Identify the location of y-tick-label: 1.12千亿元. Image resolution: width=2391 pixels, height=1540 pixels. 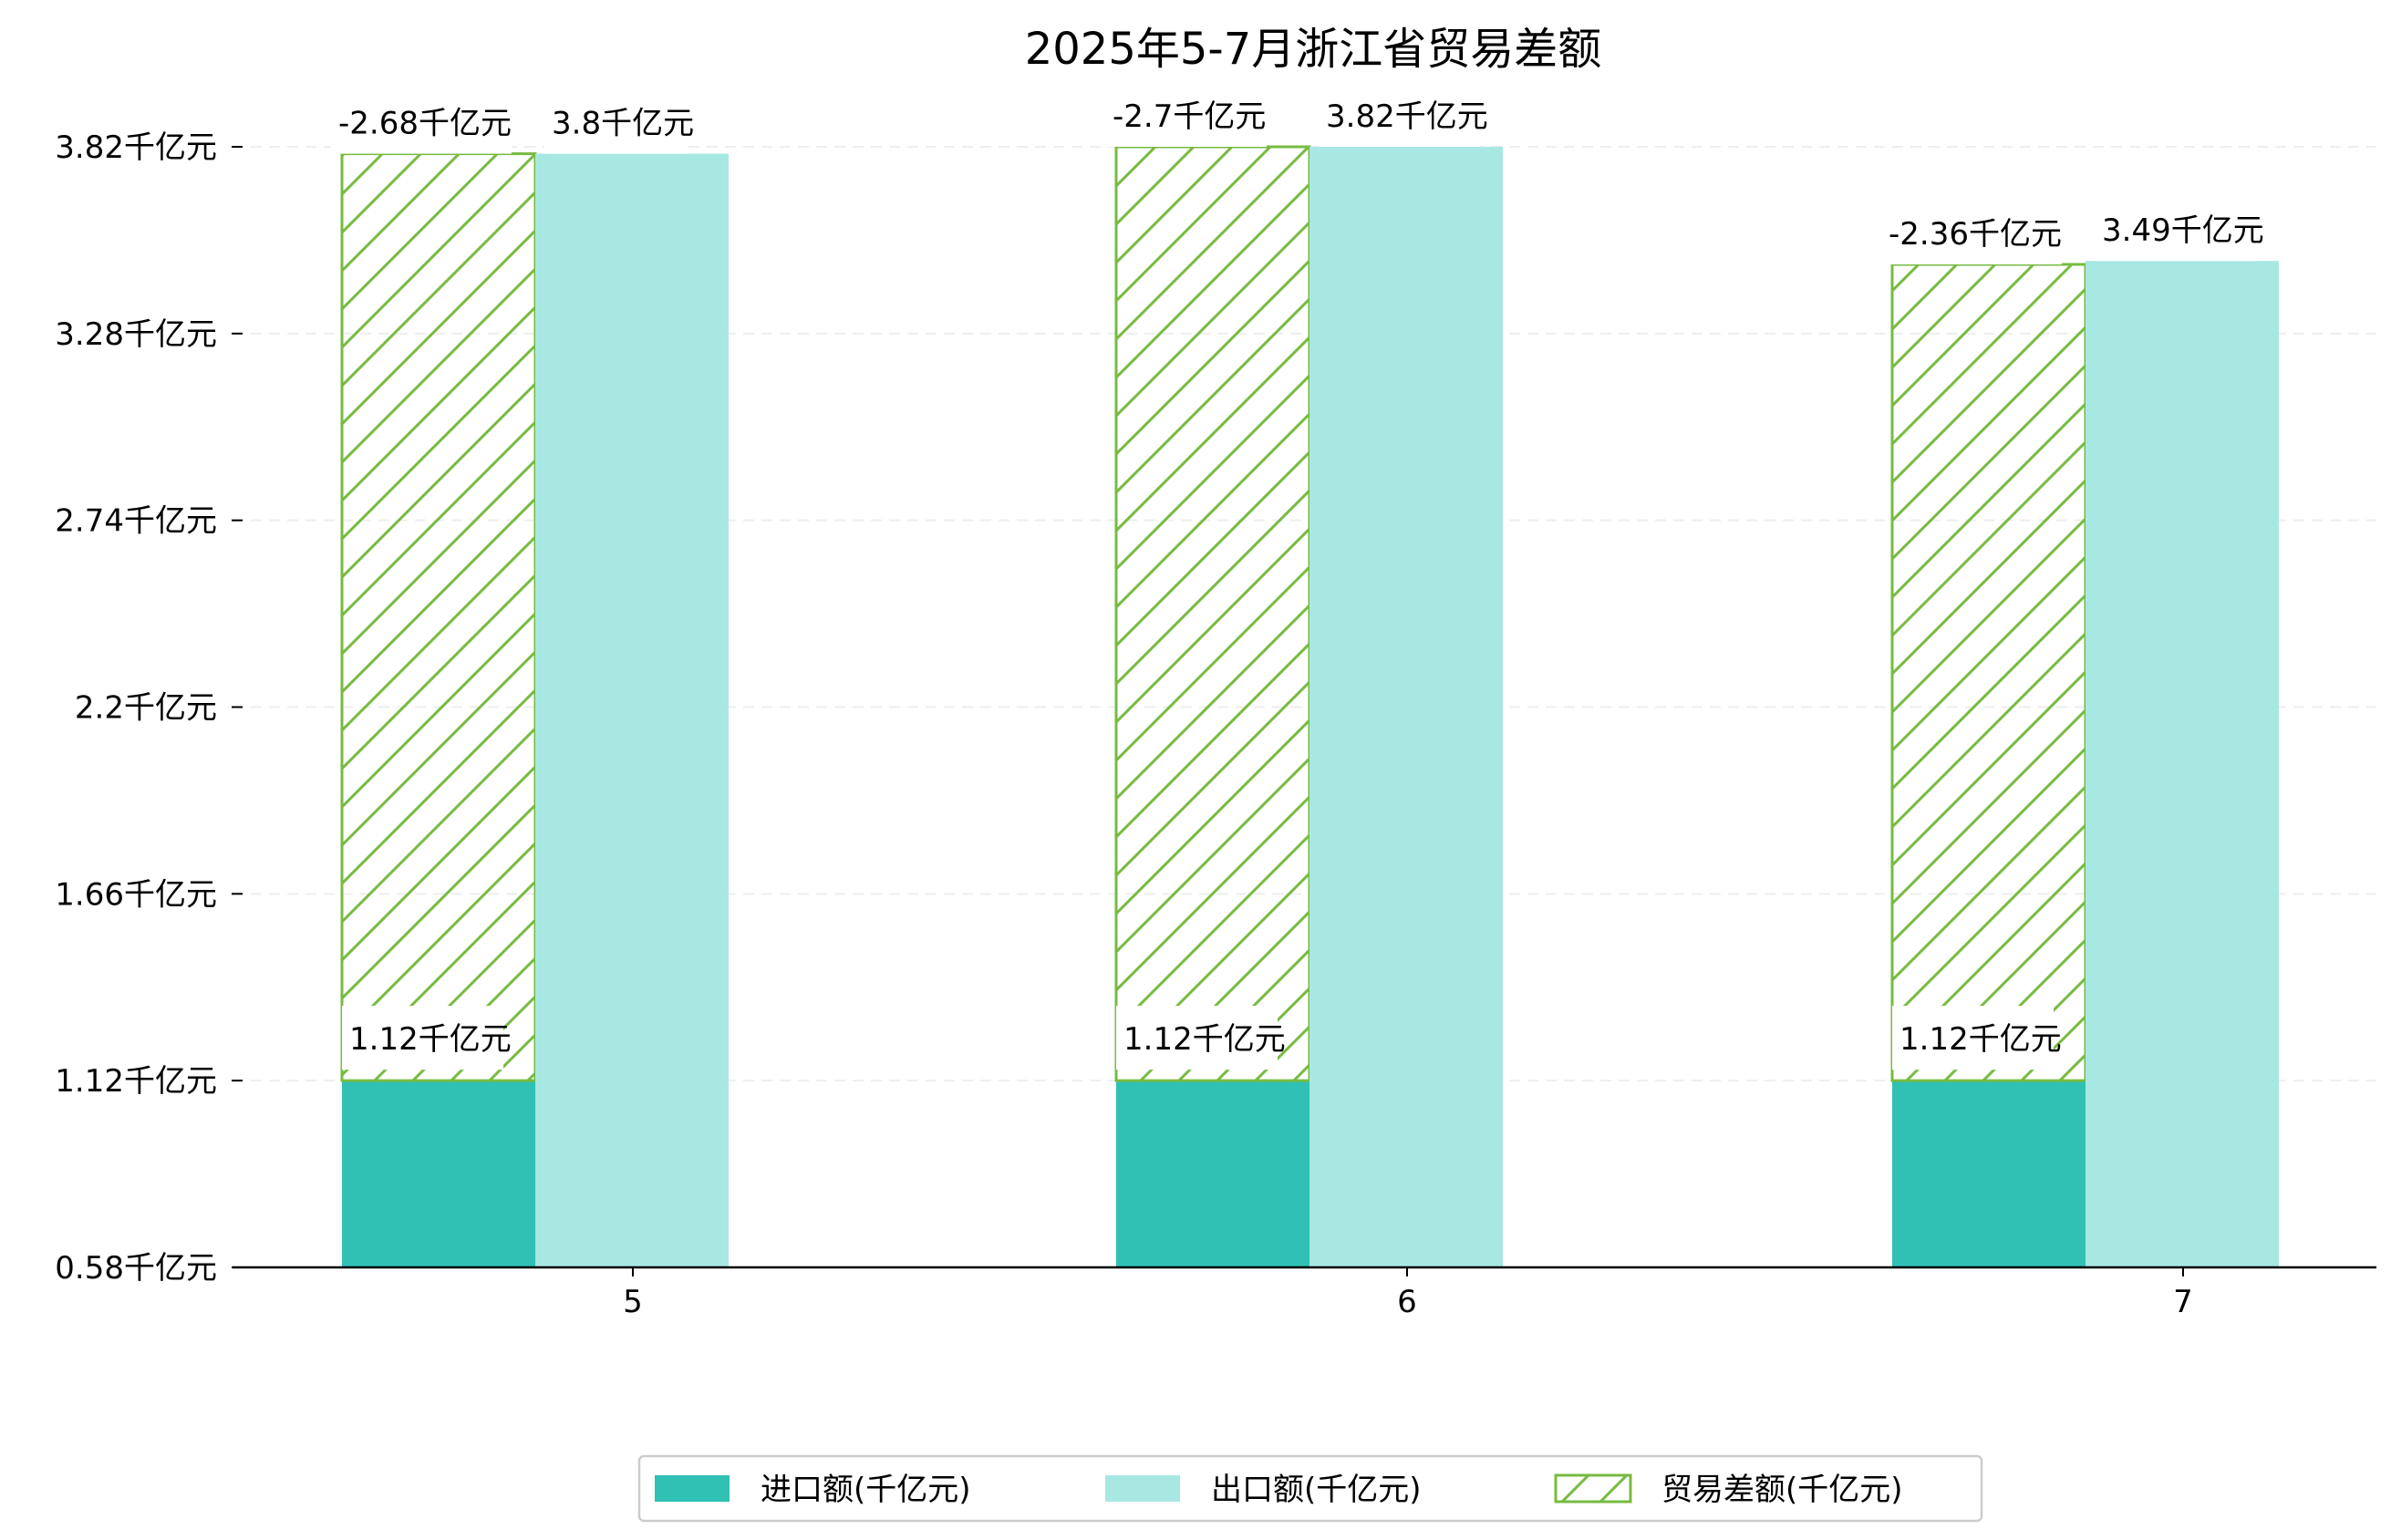
(136, 1081).